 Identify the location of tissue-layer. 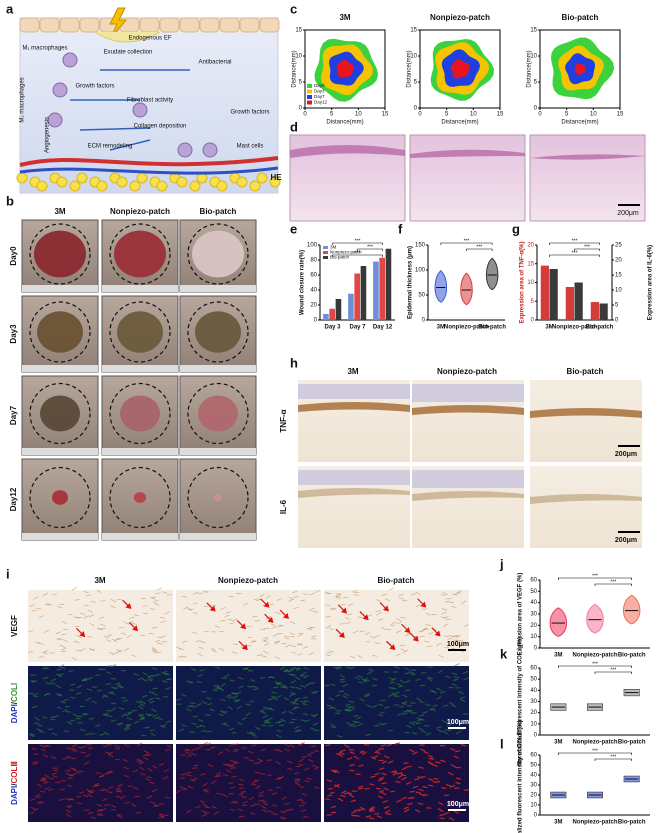
(354, 477).